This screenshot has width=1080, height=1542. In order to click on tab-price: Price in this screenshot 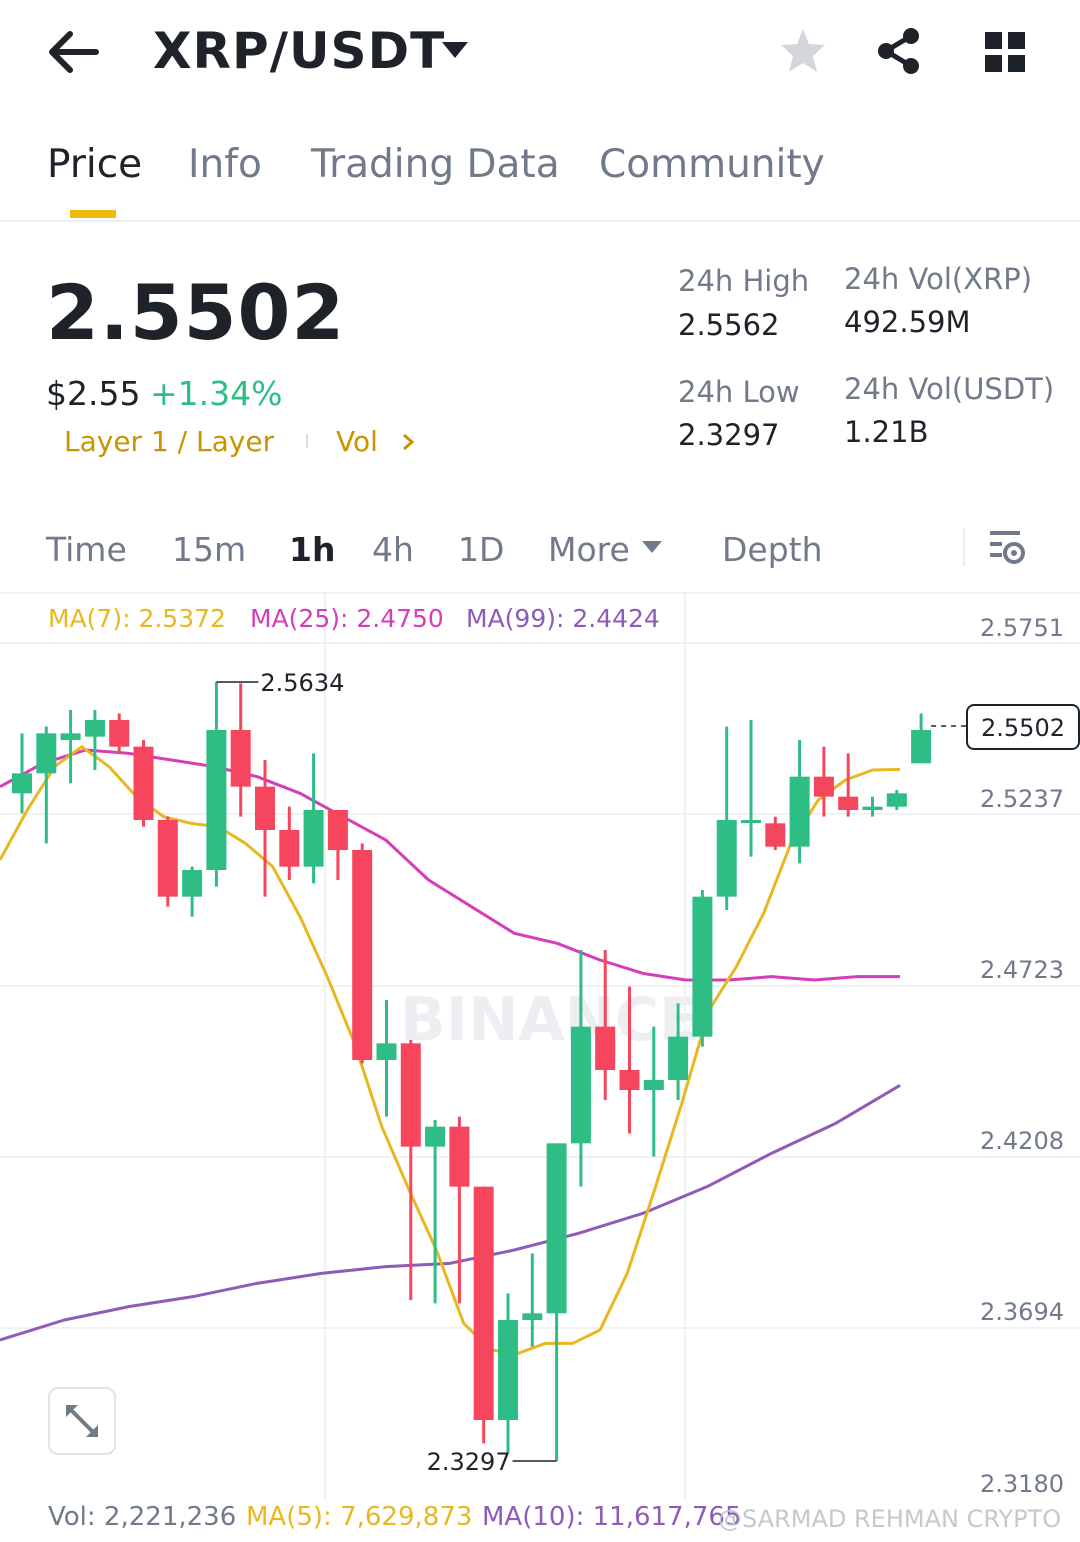, I will do `click(95, 164)`.